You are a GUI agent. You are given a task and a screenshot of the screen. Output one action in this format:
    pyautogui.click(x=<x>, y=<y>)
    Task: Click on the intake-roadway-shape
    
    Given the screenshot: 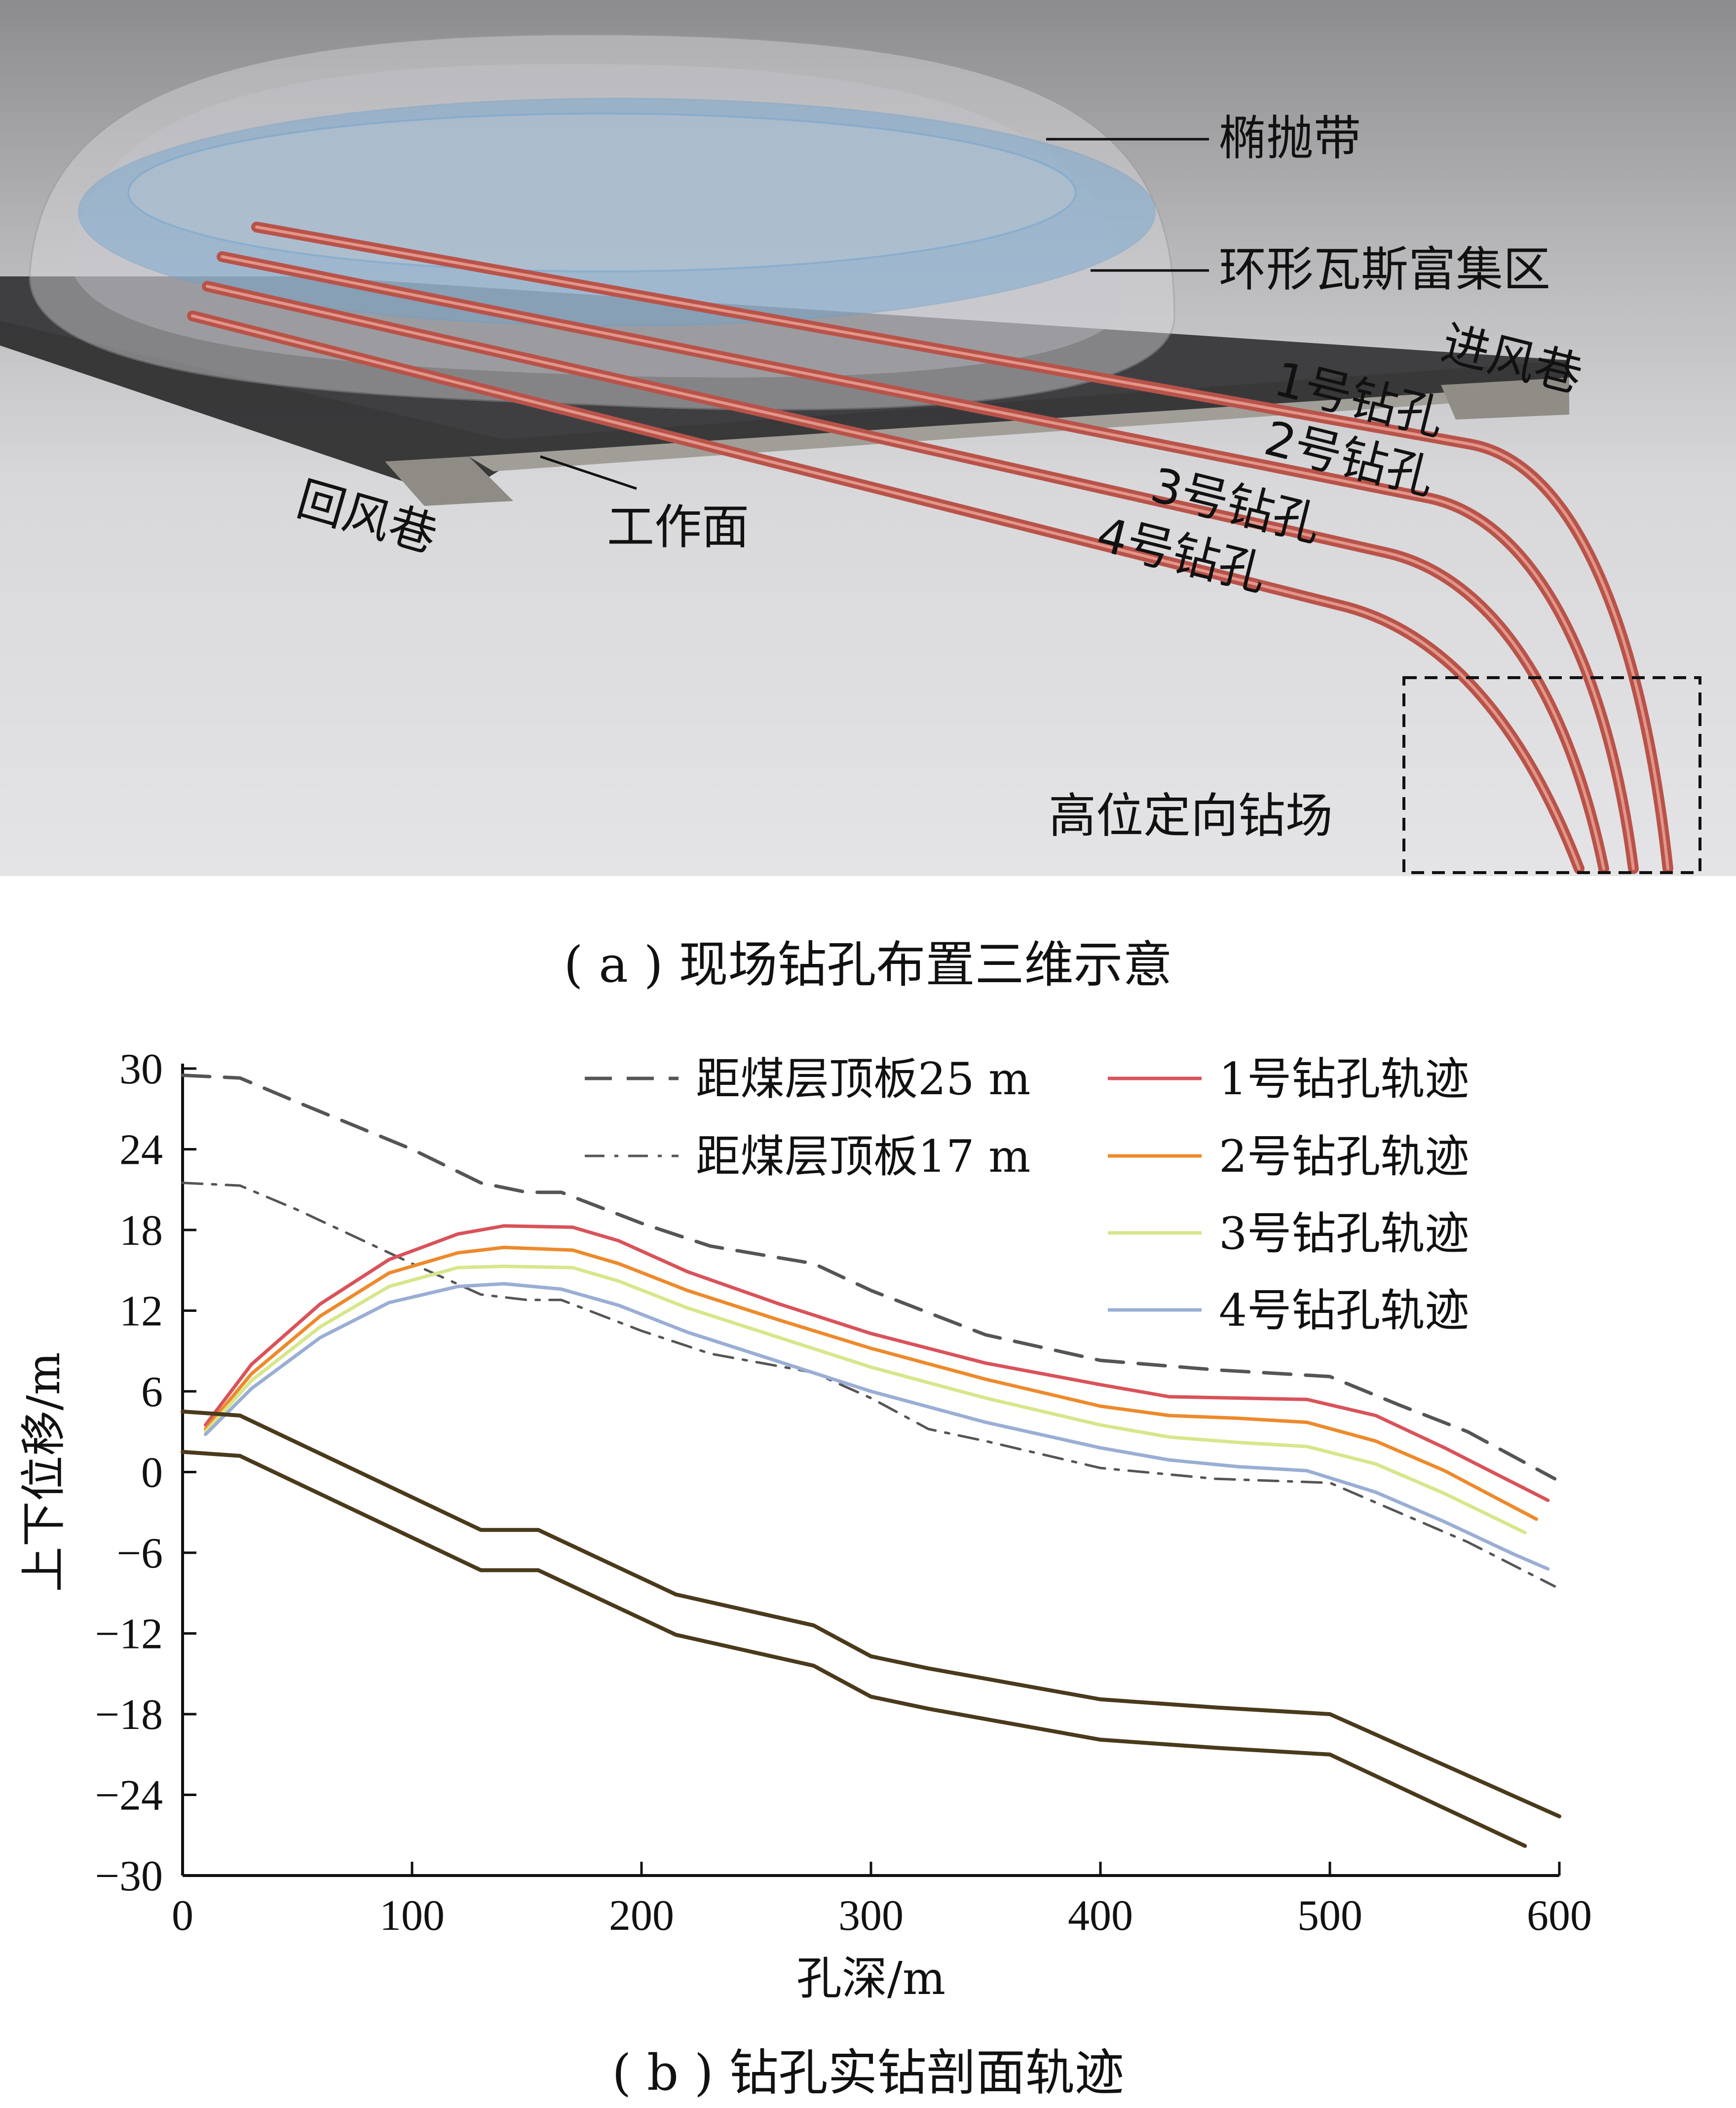 What is the action you would take?
    pyautogui.click(x=1505, y=399)
    